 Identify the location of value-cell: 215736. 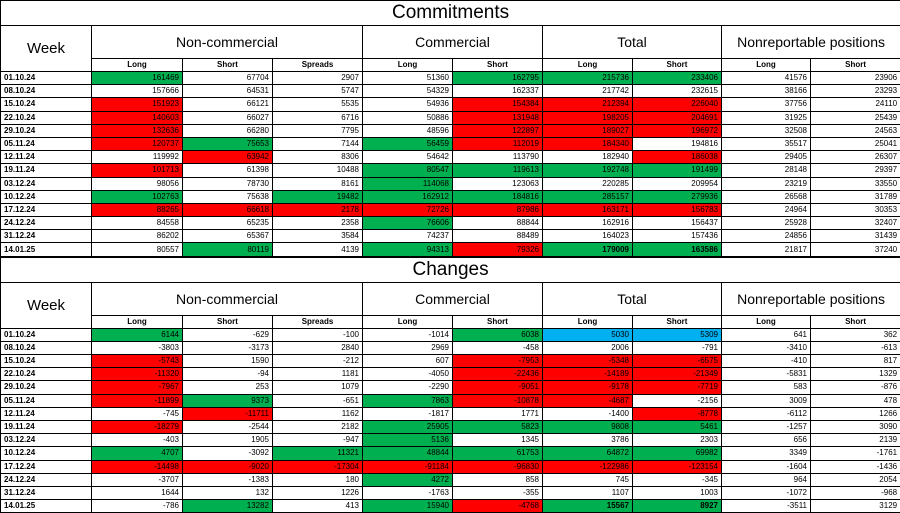
(587, 78).